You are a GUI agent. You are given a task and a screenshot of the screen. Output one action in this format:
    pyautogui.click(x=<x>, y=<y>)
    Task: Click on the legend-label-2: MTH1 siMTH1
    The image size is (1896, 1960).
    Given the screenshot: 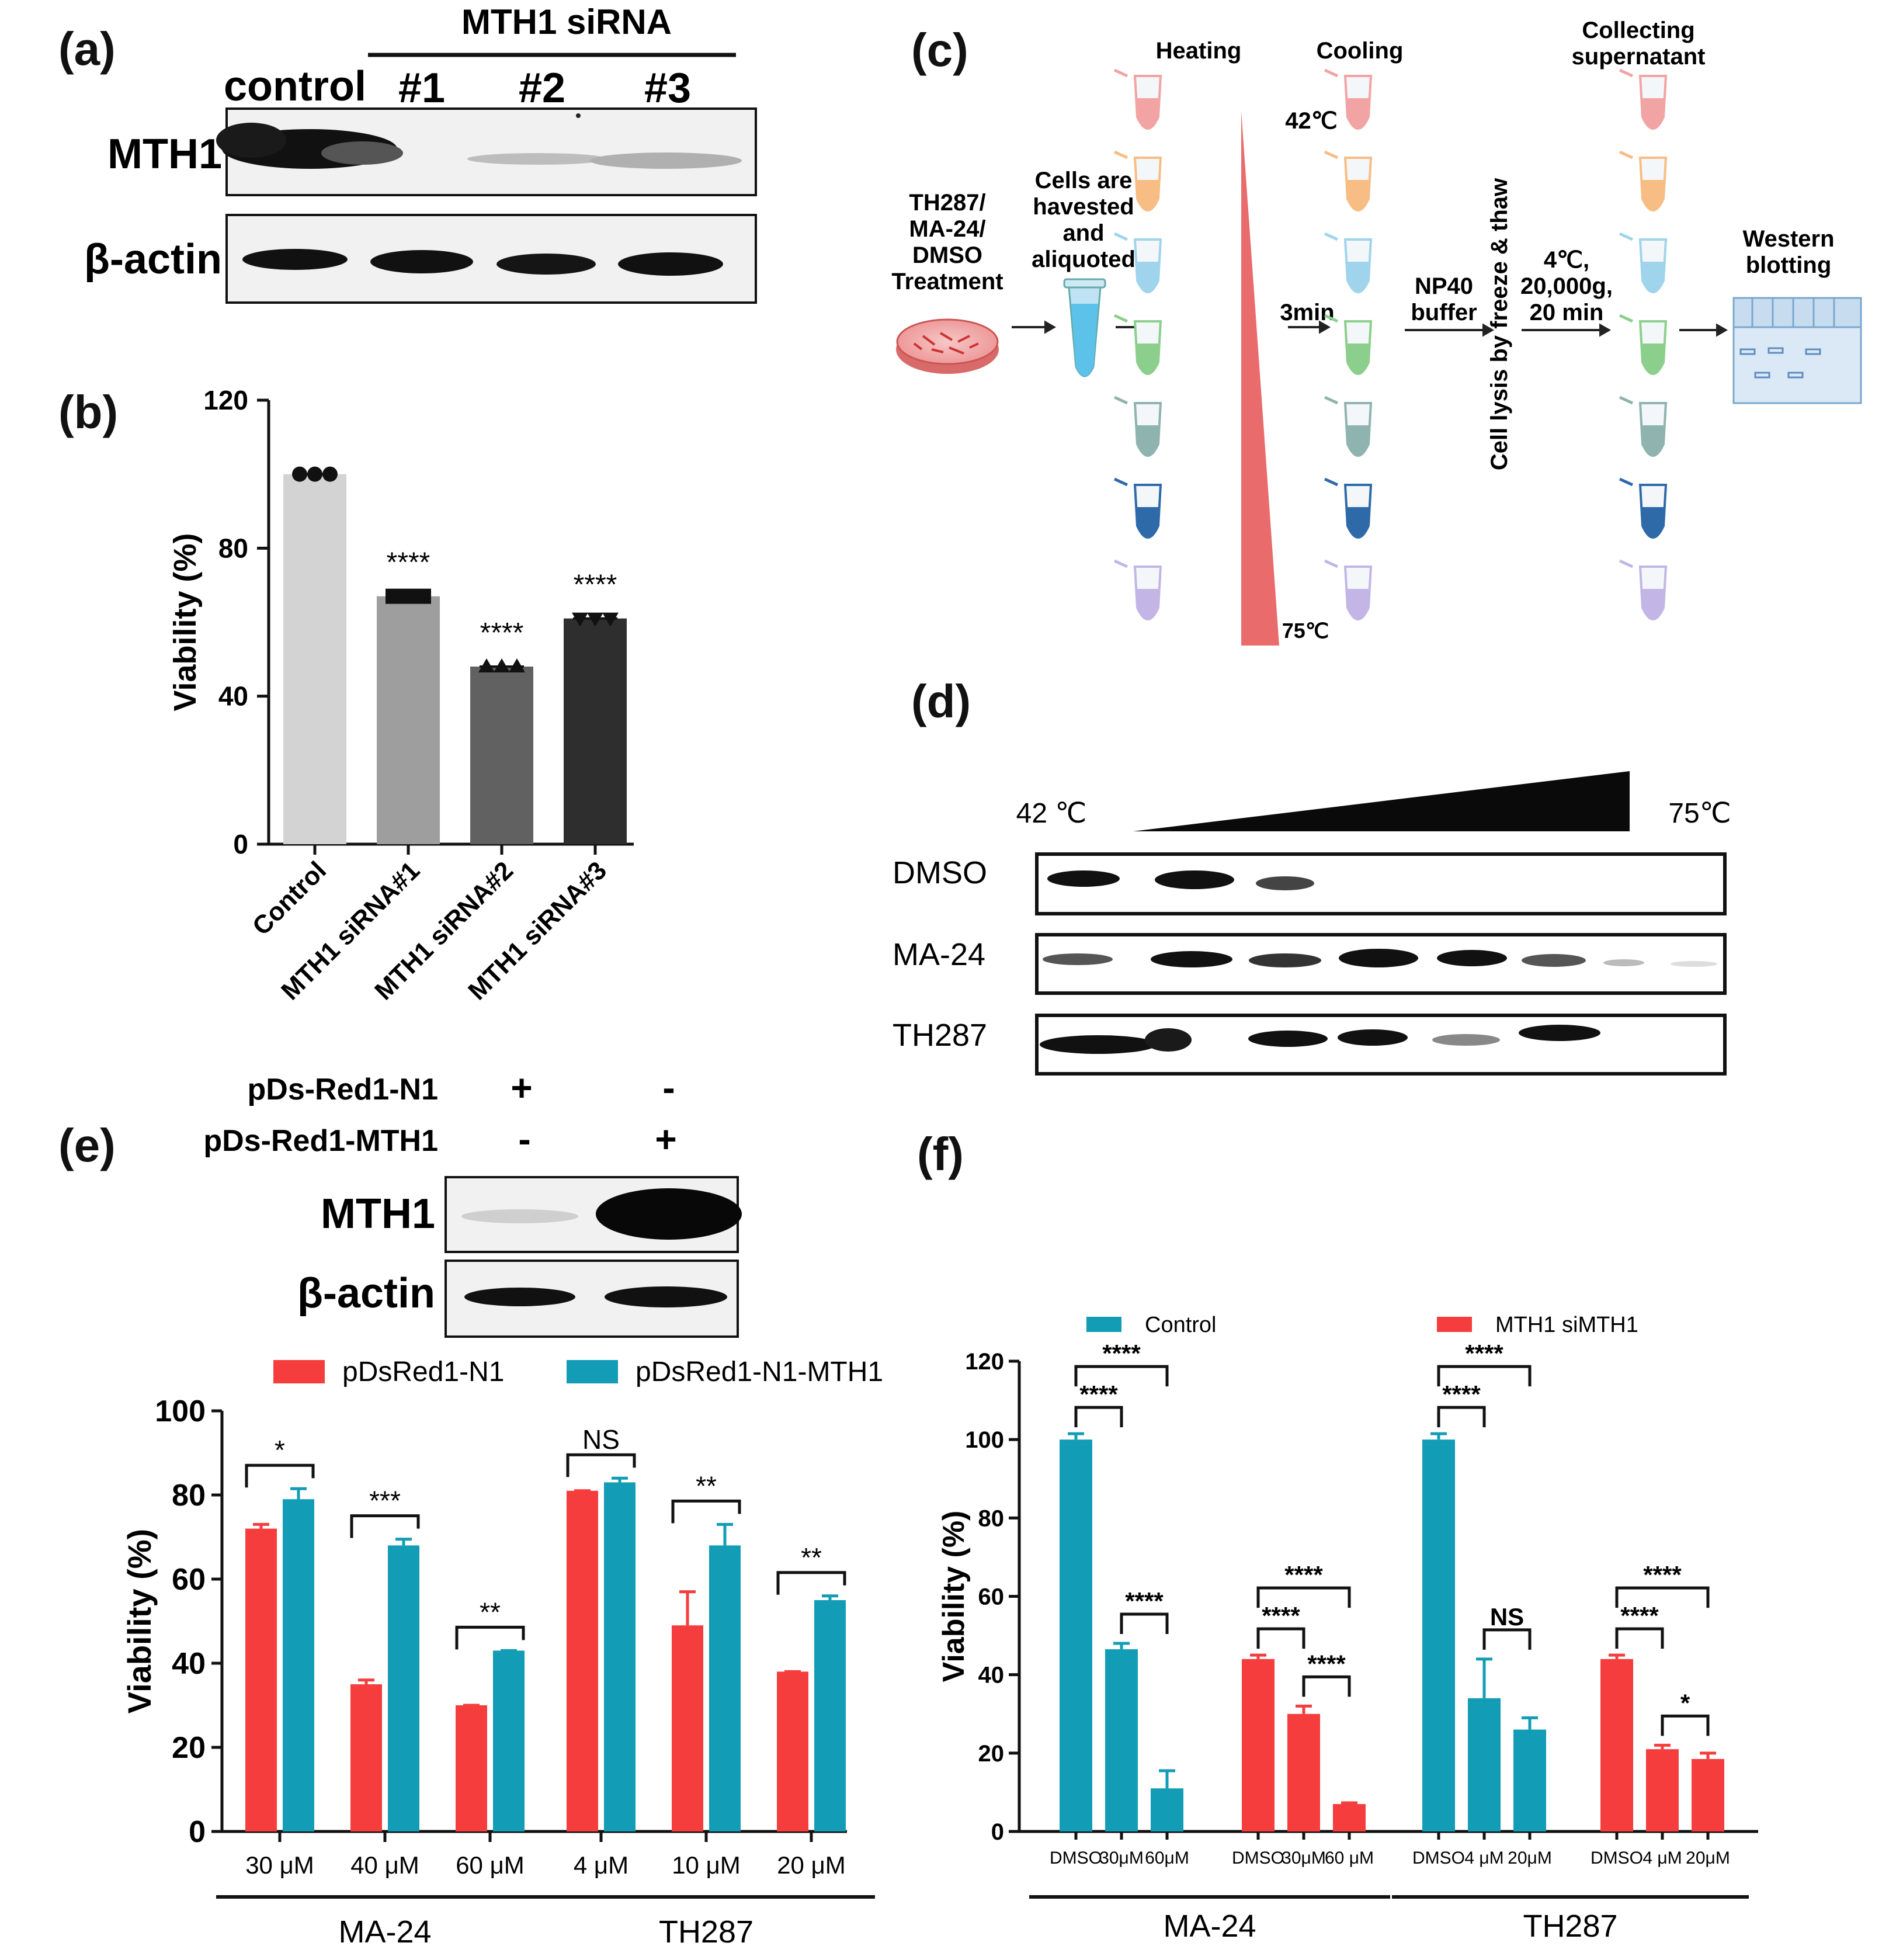 What is the action you would take?
    pyautogui.click(x=1566, y=1325)
    